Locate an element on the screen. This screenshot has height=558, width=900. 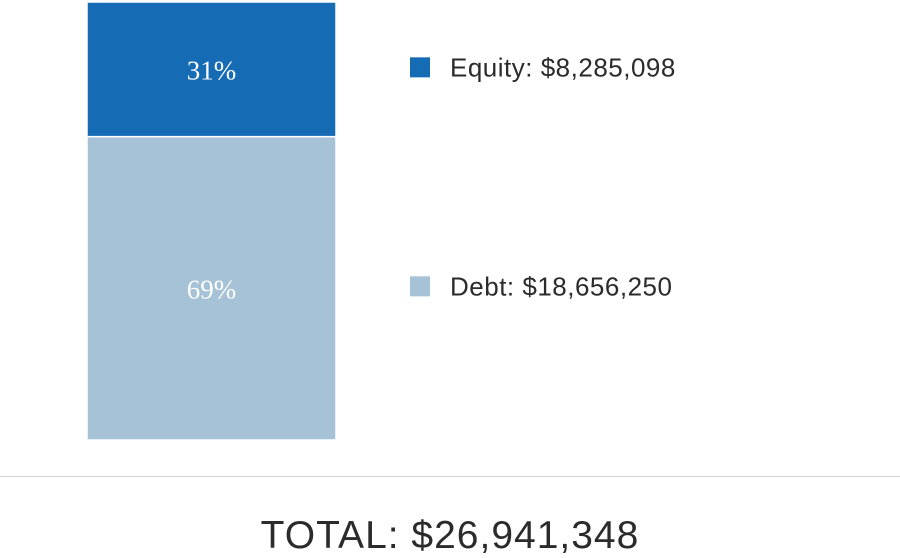
data-label-equity: 31% is located at coordinates (212, 70).